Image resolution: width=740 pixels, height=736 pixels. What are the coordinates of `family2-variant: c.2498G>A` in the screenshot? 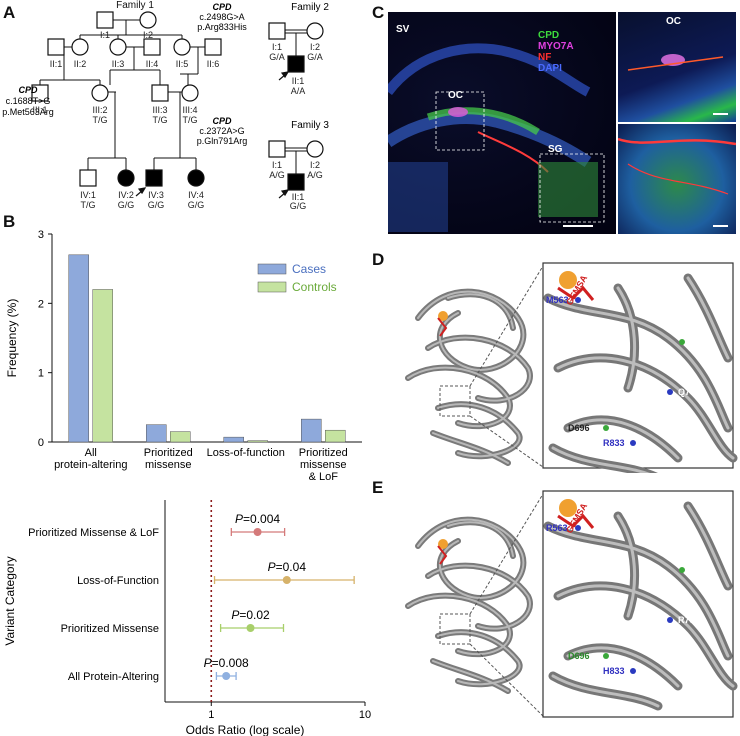 It's located at (221, 17).